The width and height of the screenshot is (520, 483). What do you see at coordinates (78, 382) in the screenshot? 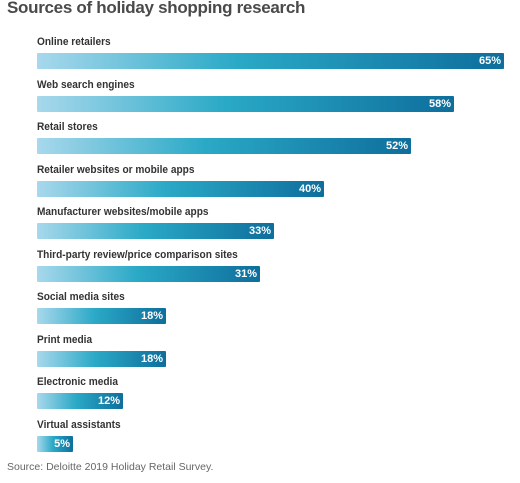
I see `category-label: Electronic media` at bounding box center [78, 382].